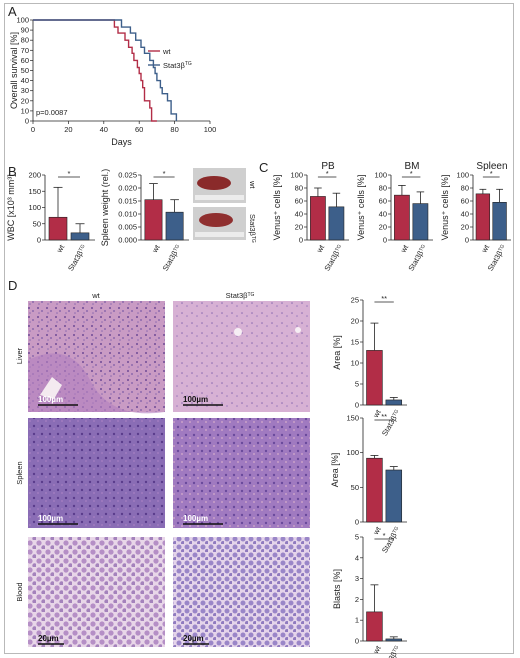 This screenshot has width=520, height=658. I want to click on wbc-category-label-wt: wt, so click(60, 248).